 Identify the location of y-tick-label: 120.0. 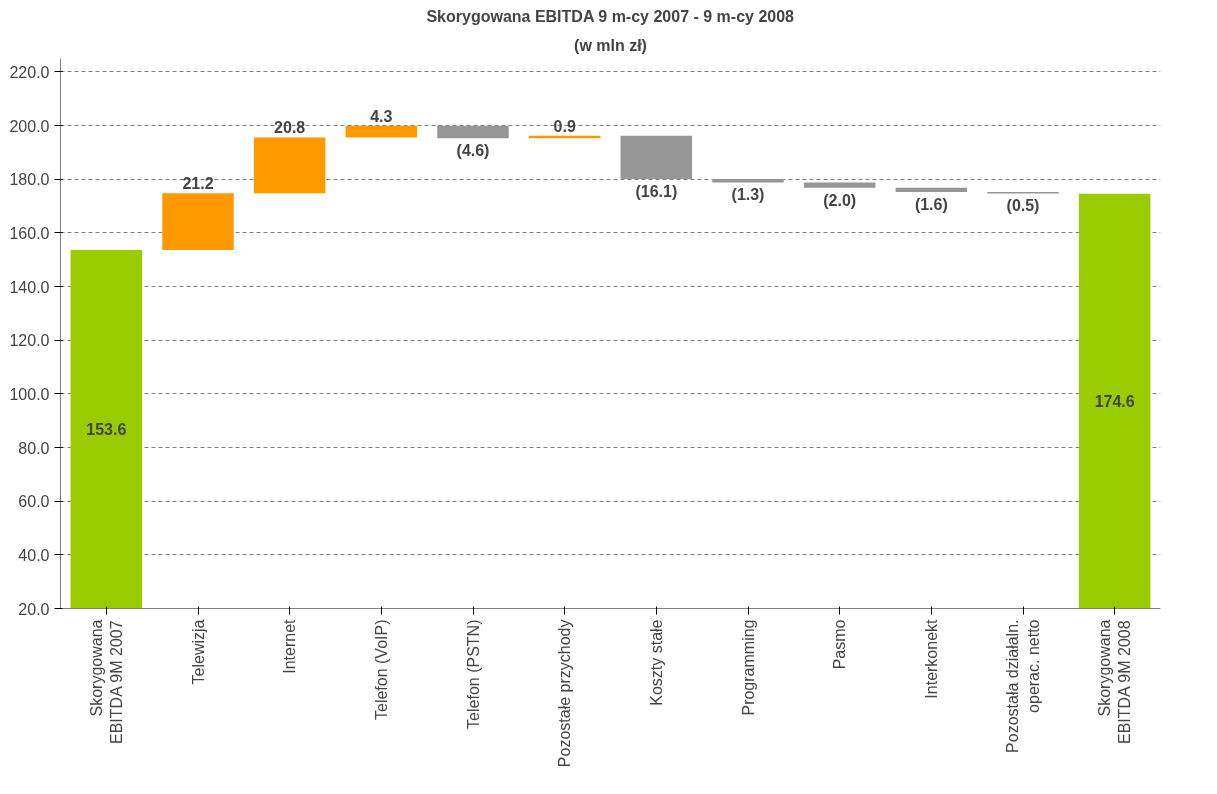
(29, 341).